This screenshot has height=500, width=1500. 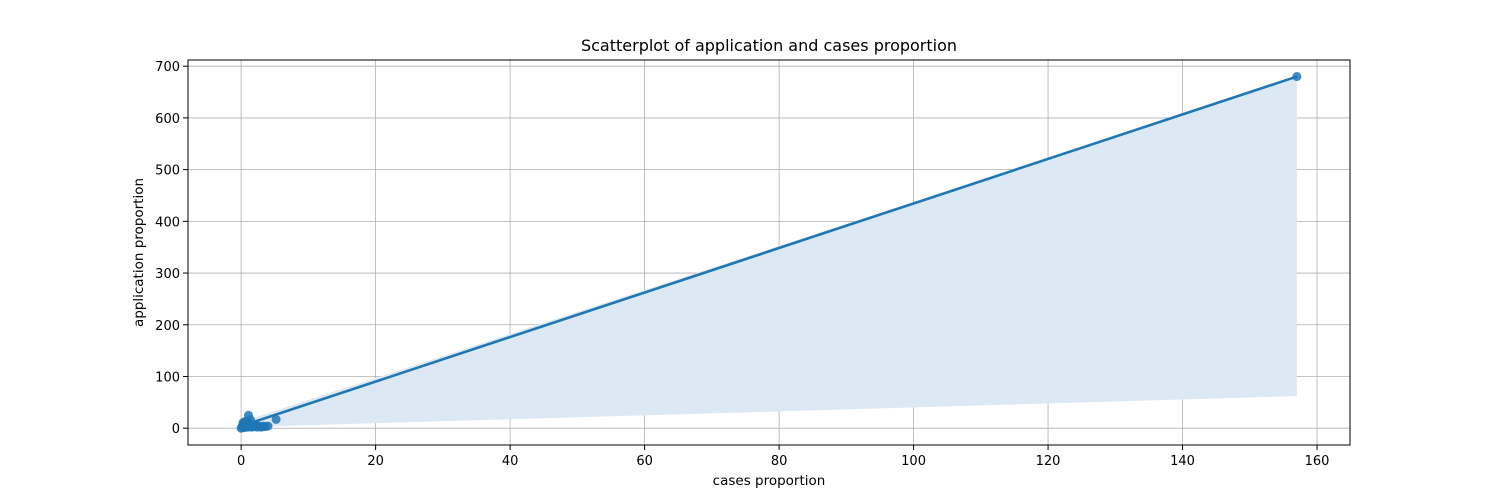 I want to click on x-tick-label: 60, so click(x=644, y=461).